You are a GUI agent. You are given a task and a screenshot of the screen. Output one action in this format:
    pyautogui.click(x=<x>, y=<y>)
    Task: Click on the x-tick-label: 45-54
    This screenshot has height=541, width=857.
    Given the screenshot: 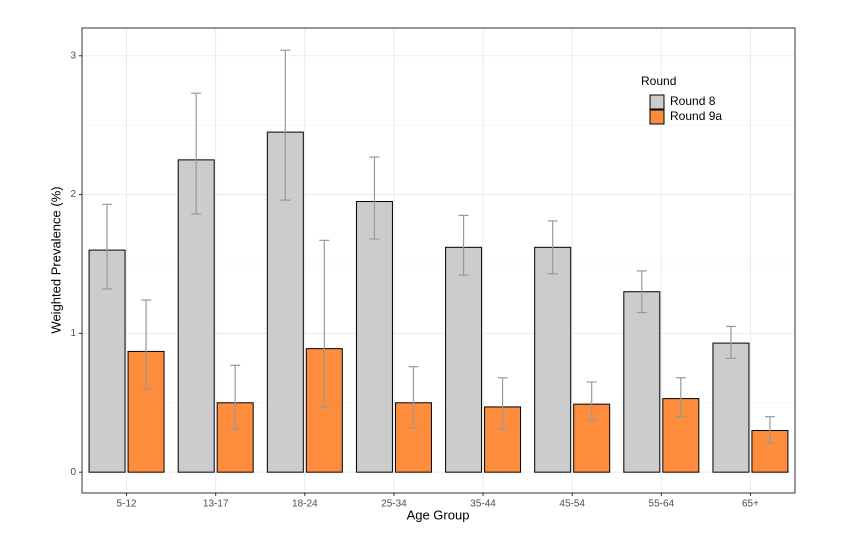 What is the action you would take?
    pyautogui.click(x=572, y=504)
    